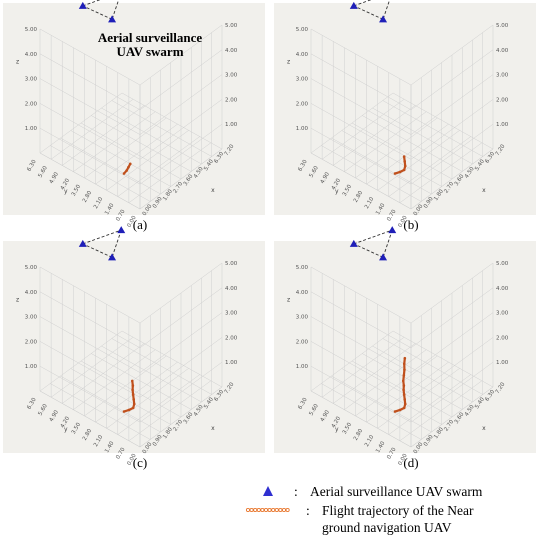  Describe the element at coordinates (31, 318) in the screenshot. I see `z-tick-label: 3.00` at that location.